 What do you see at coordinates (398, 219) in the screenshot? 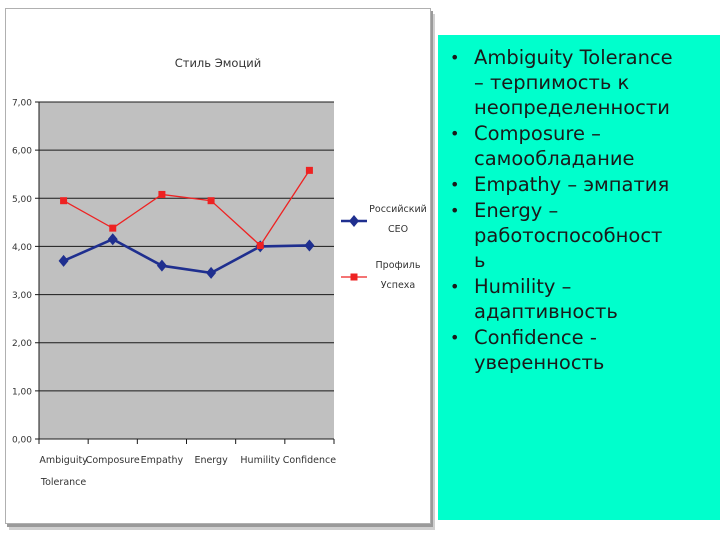
I see `legend-label: Российский CEO` at bounding box center [398, 219].